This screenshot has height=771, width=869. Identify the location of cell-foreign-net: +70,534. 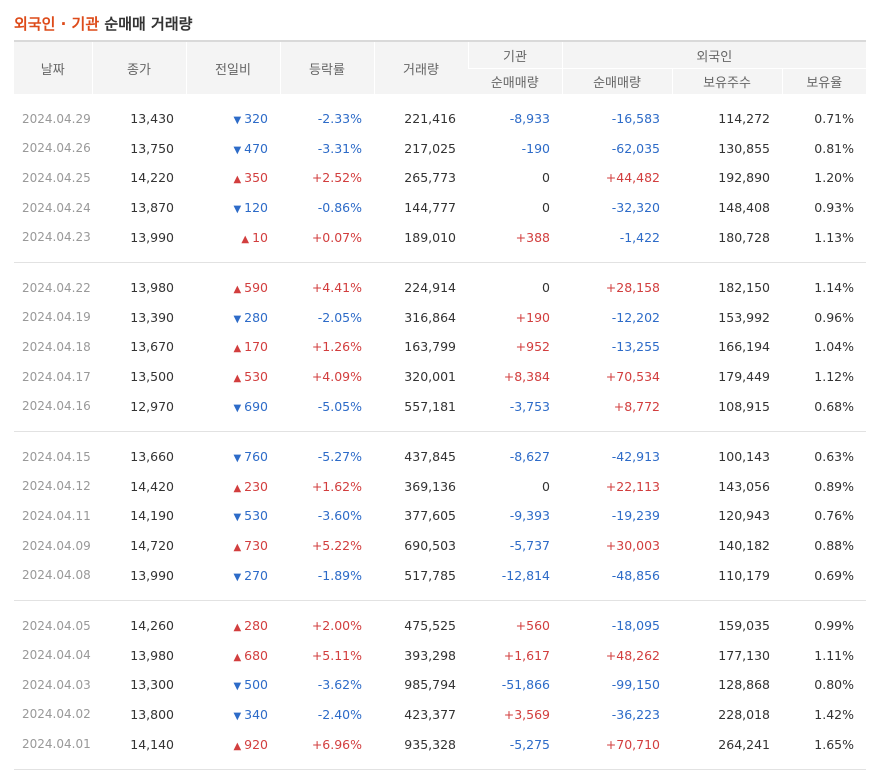
(632, 377).